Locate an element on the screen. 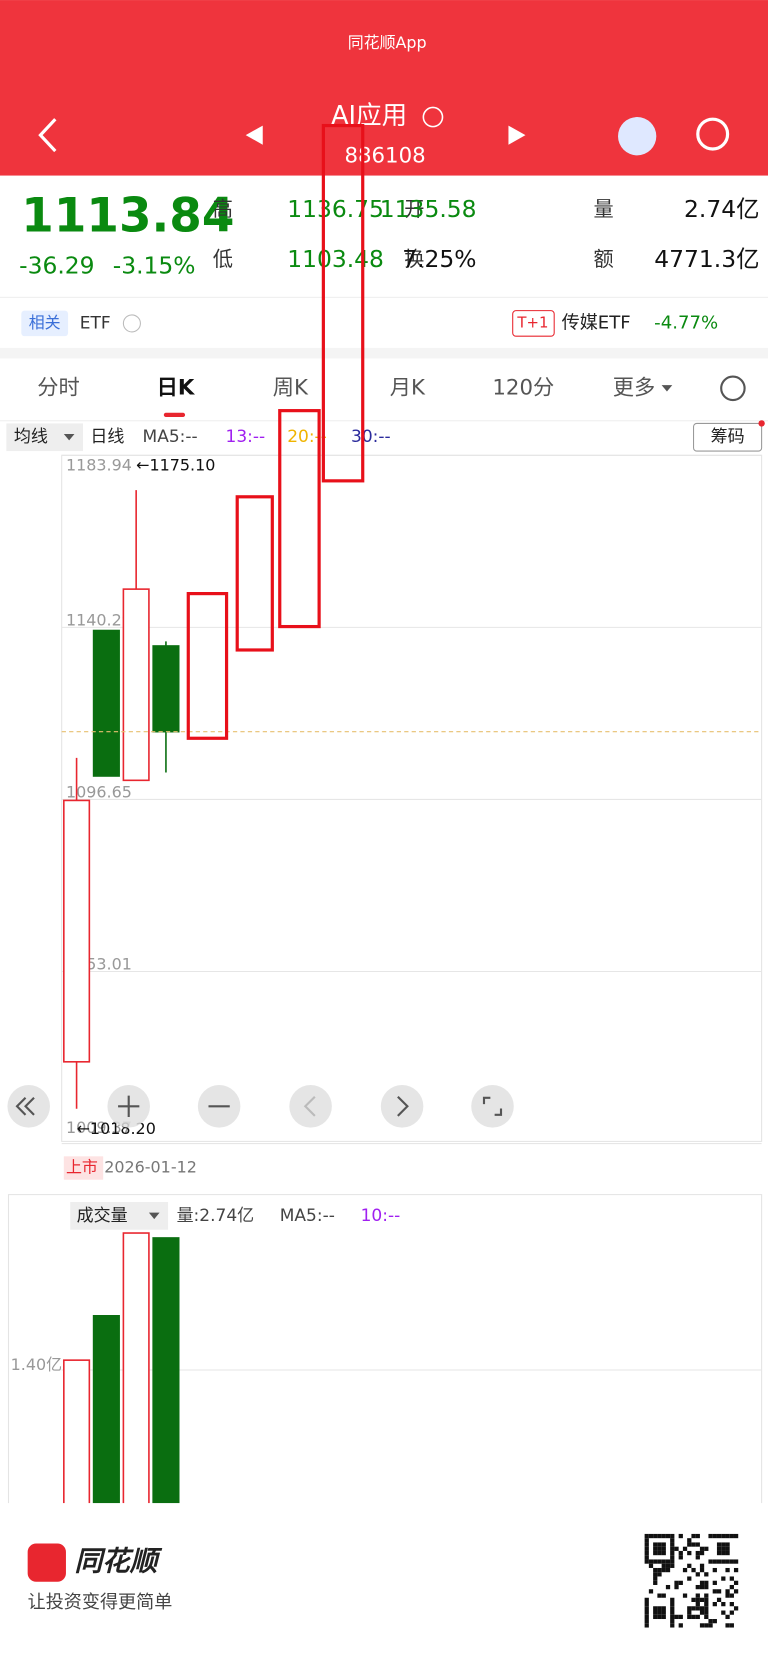 The image size is (768, 1668). ma-type: 均线 is located at coordinates (31, 437).